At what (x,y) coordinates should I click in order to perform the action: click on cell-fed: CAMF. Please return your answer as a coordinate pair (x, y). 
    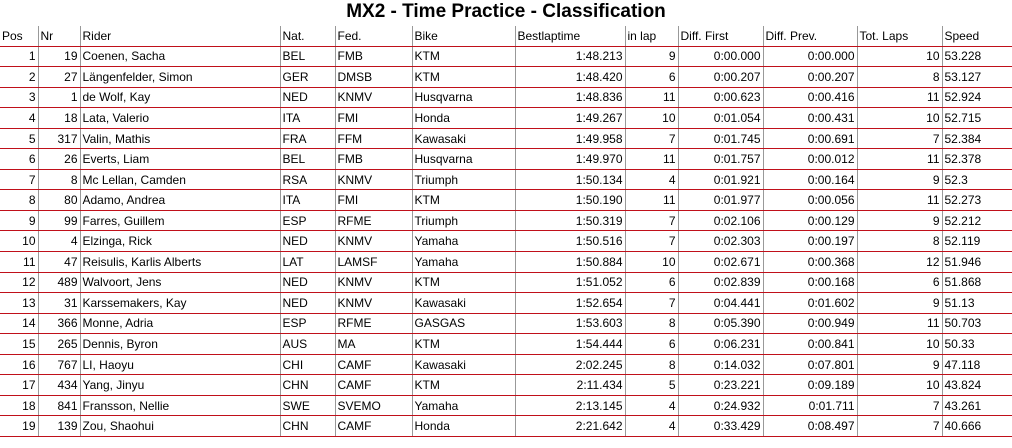
    Looking at the image, I should click on (373, 365).